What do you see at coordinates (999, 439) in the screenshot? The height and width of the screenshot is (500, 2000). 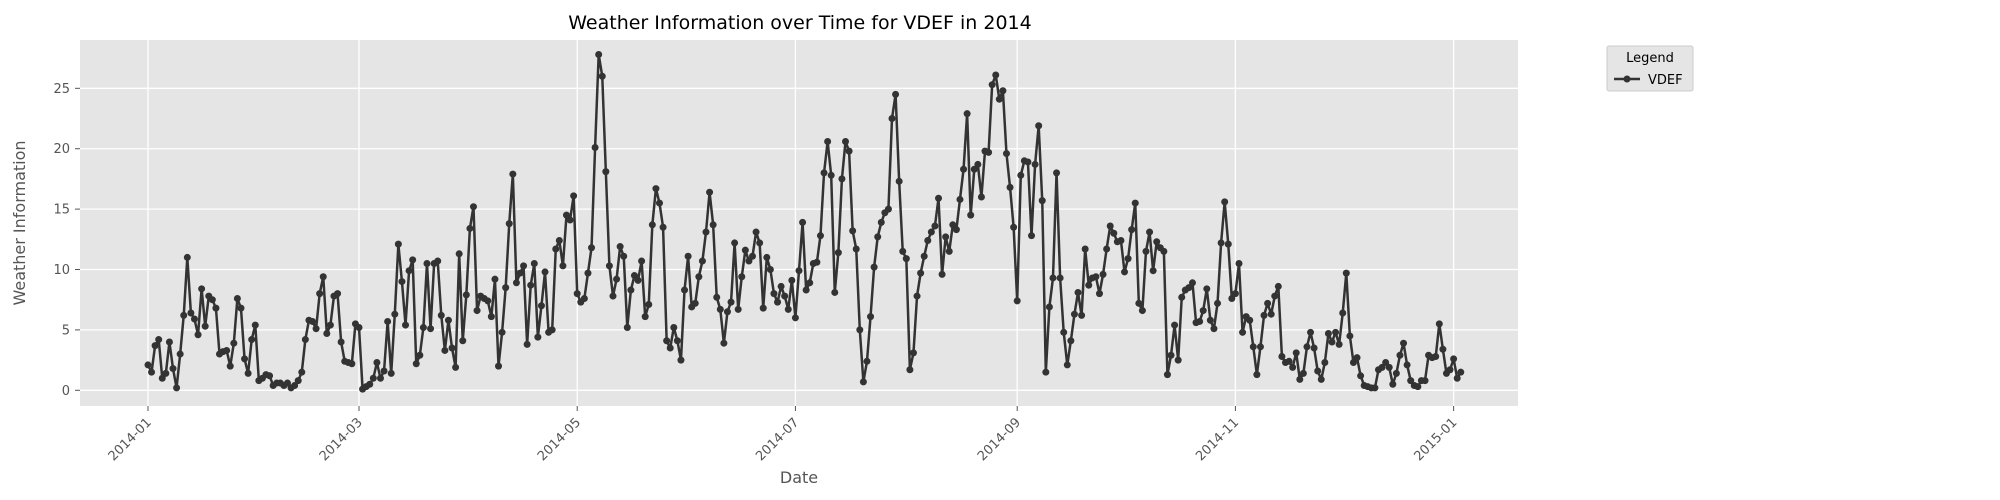 I see `x-tick-label: 2014-09` at bounding box center [999, 439].